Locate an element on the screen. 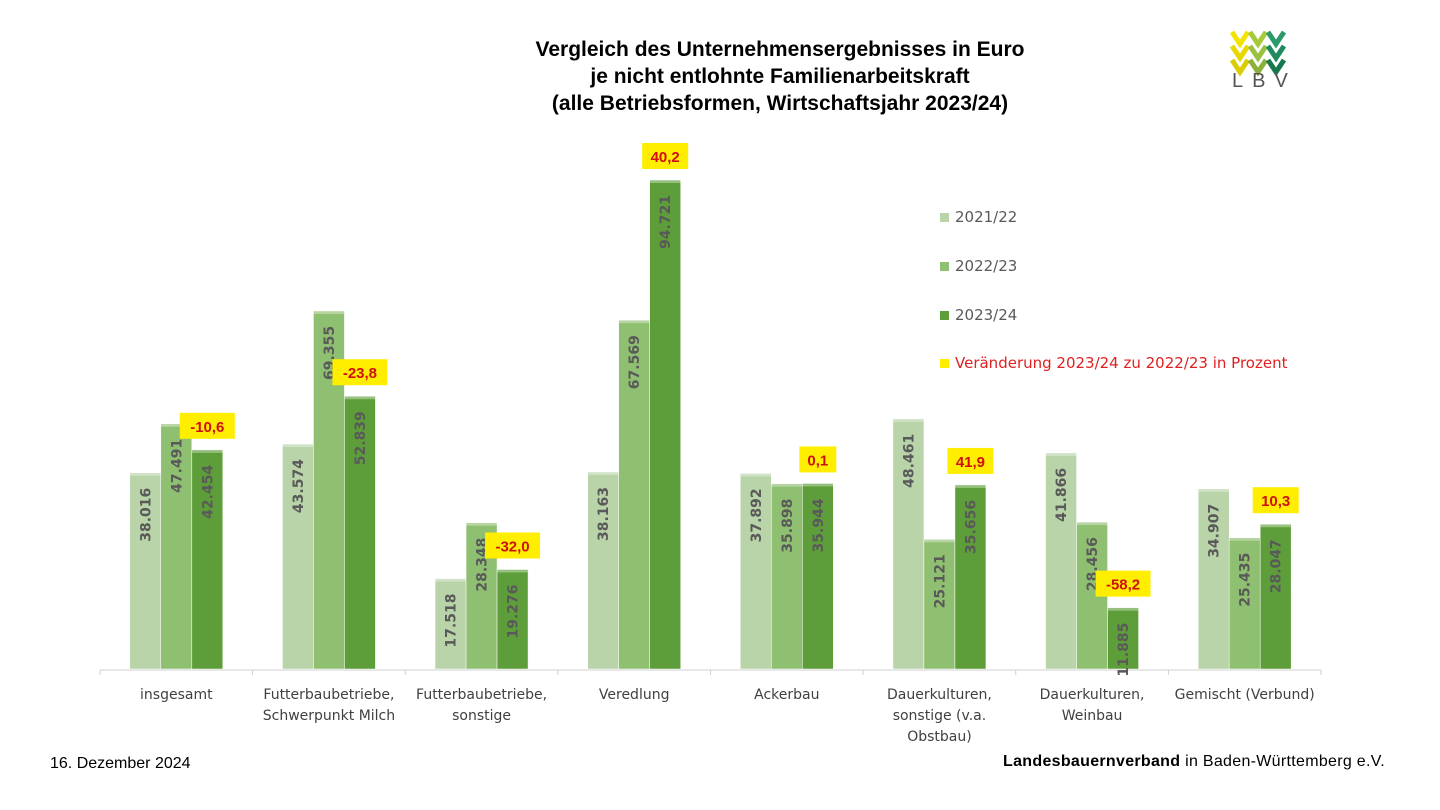 The height and width of the screenshot is (810, 1440). change-label: 40,2 is located at coordinates (665, 157).